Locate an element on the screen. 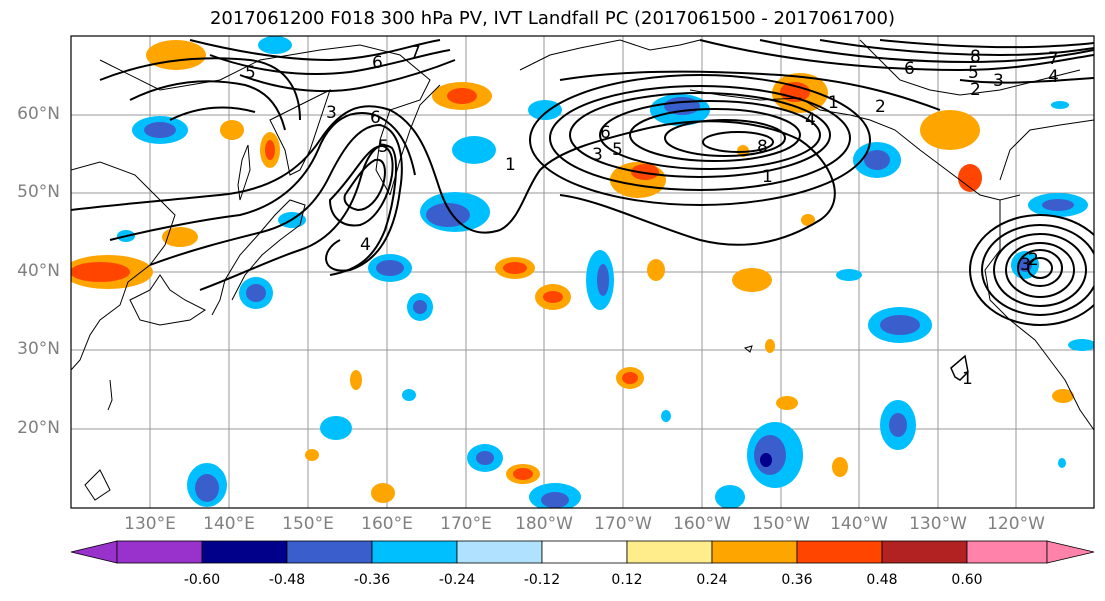  lat-label: 40°N is located at coordinates (38, 271).